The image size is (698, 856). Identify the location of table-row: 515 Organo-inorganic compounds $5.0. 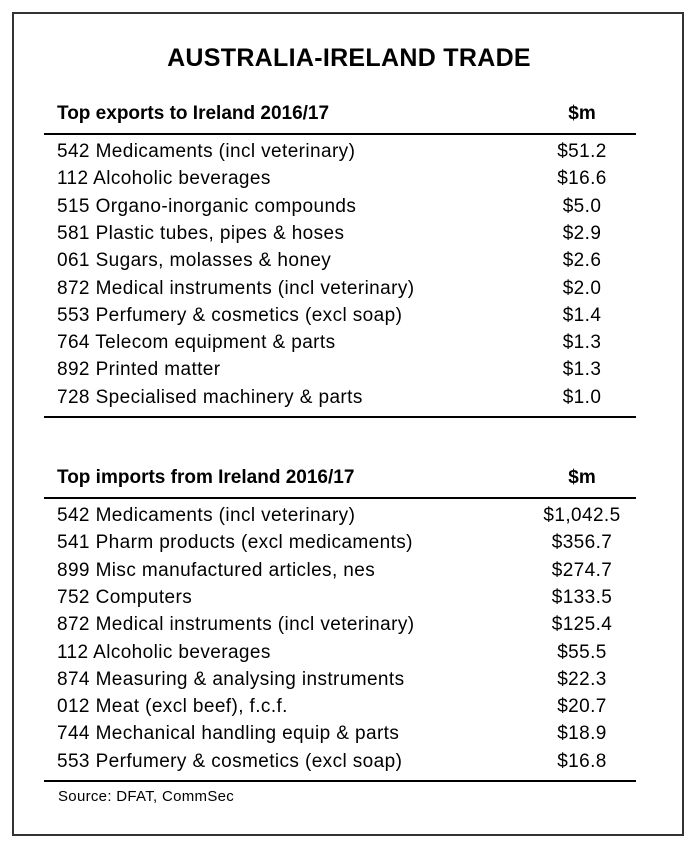
(340, 209).